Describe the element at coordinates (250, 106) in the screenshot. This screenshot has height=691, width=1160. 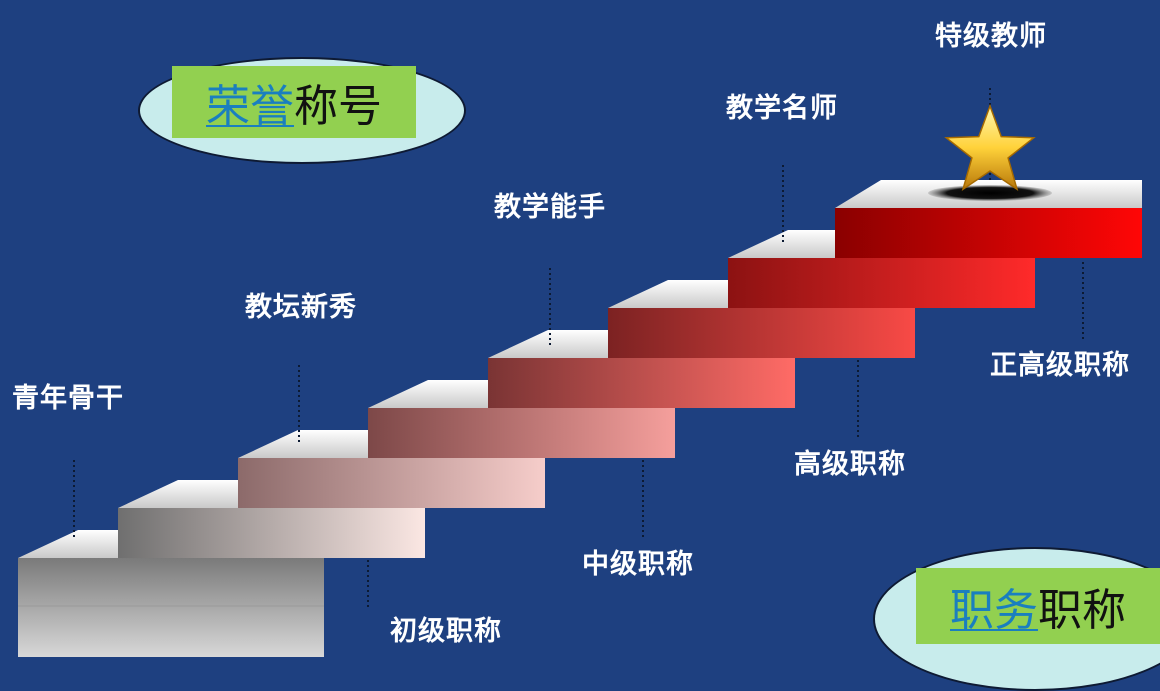
I see `honor-title-highlight: 荣誉` at that location.